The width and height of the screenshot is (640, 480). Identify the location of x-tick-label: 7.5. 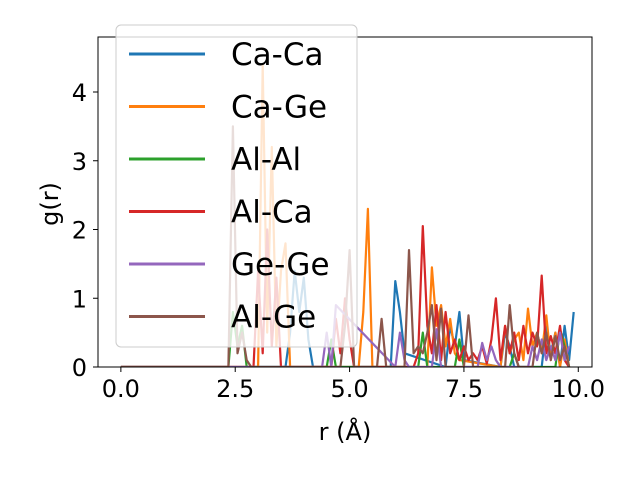
(464, 389).